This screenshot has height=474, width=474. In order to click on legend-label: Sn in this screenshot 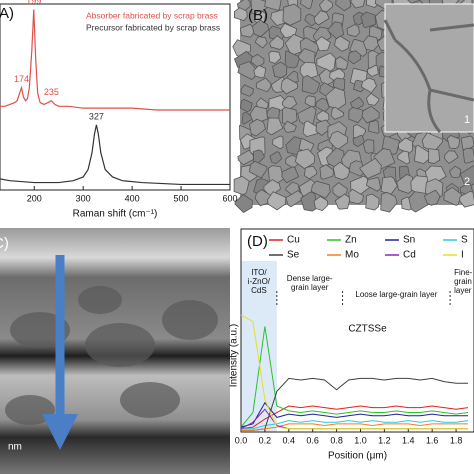, I will do `click(409, 240)`.